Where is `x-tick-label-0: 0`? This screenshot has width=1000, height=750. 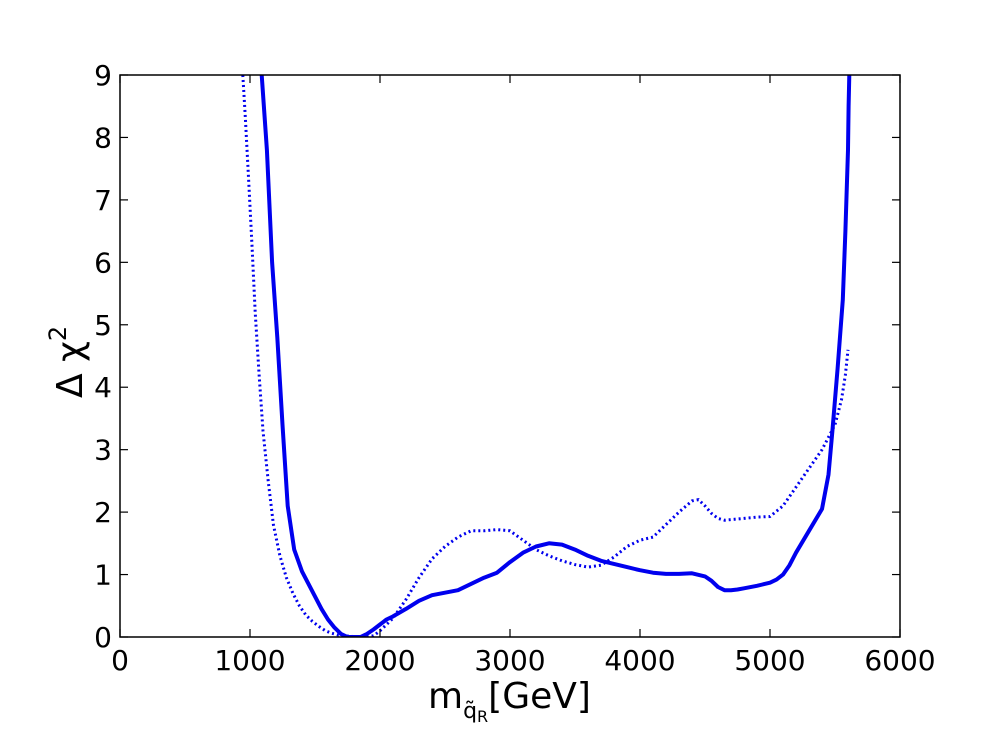 x-tick-label-0: 0 is located at coordinates (120, 660).